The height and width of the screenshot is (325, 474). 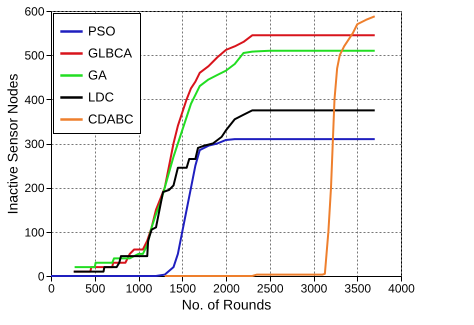 I want to click on y-tick-label: 100, so click(x=34, y=232).